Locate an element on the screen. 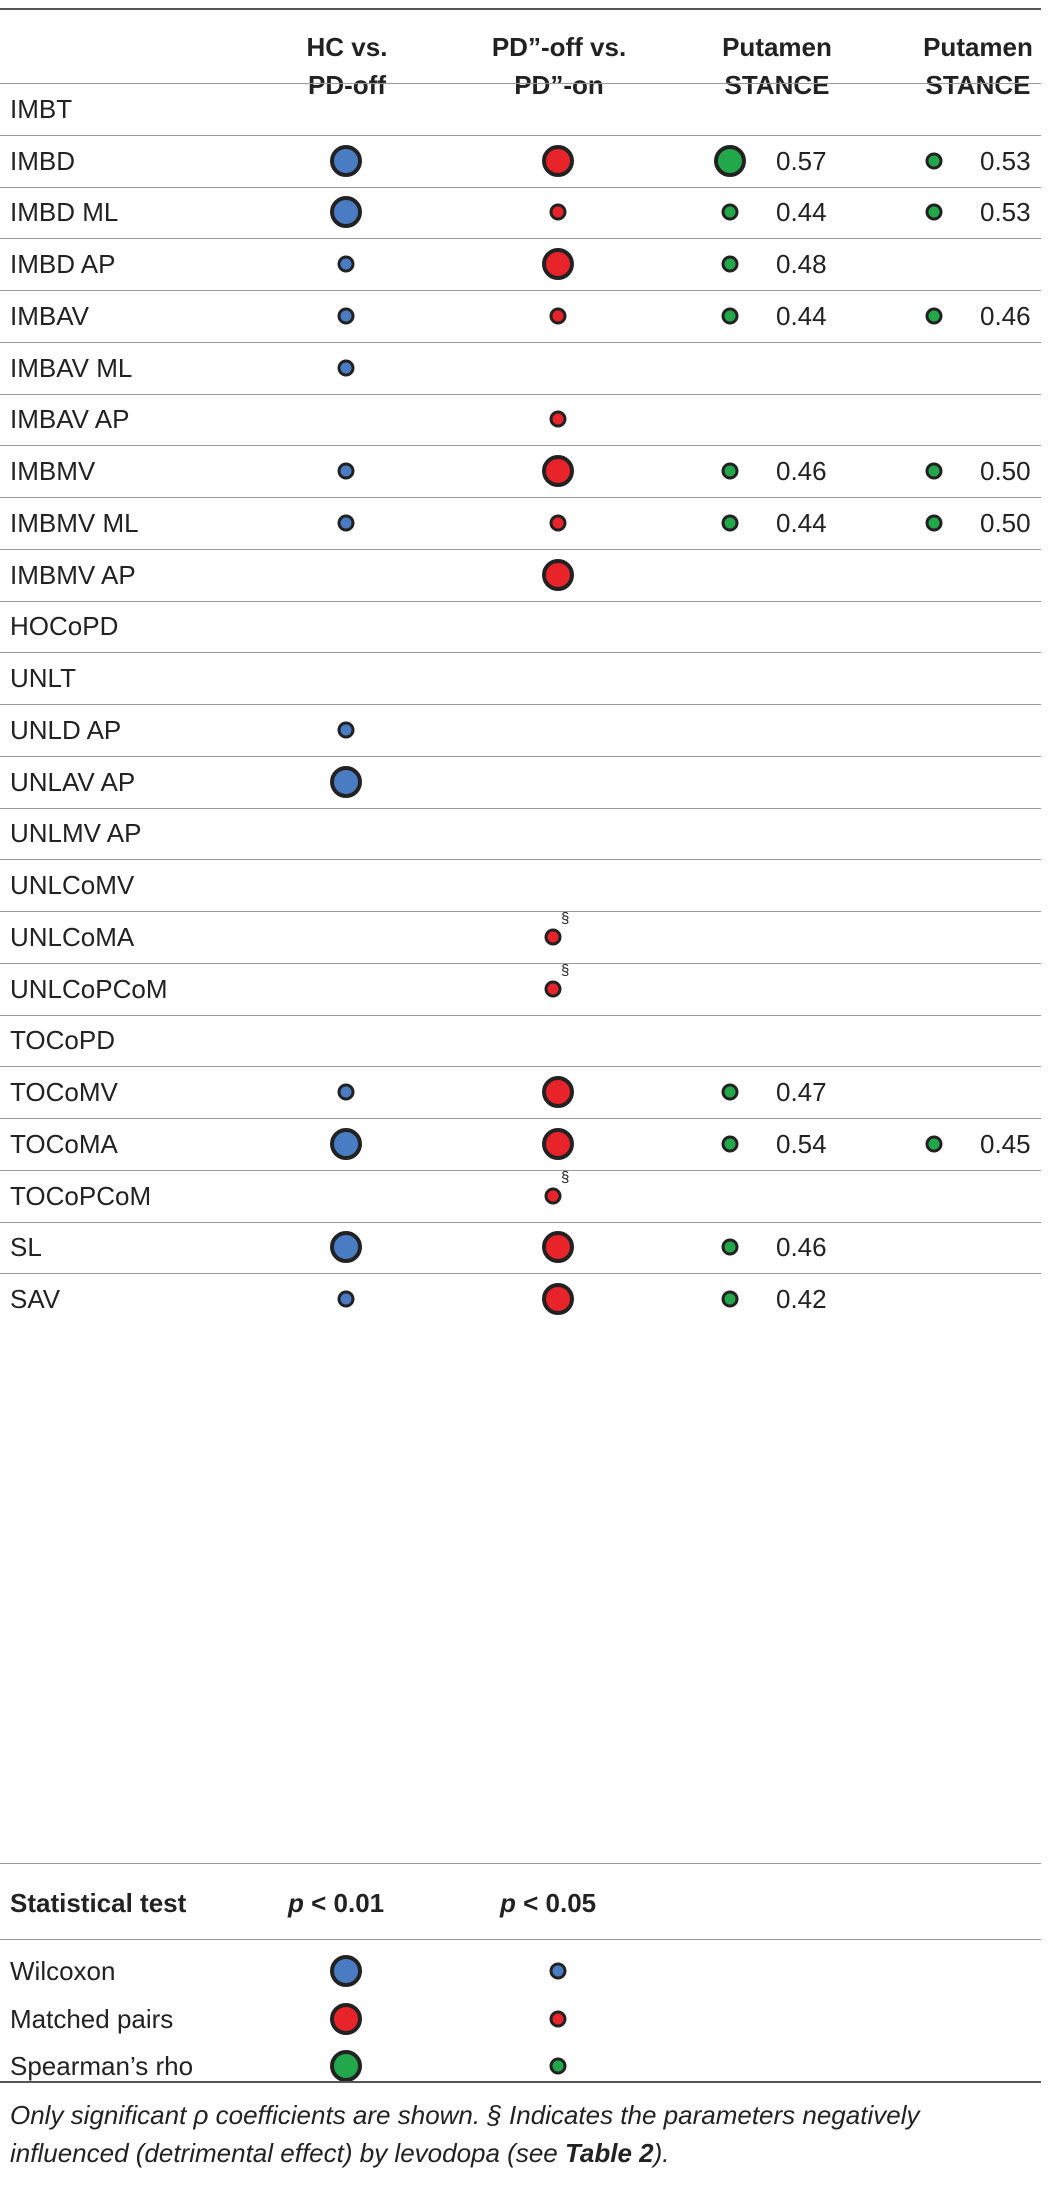 This screenshot has width=1050, height=2186. p-threshold-value: < 0.01 is located at coordinates (344, 1903).